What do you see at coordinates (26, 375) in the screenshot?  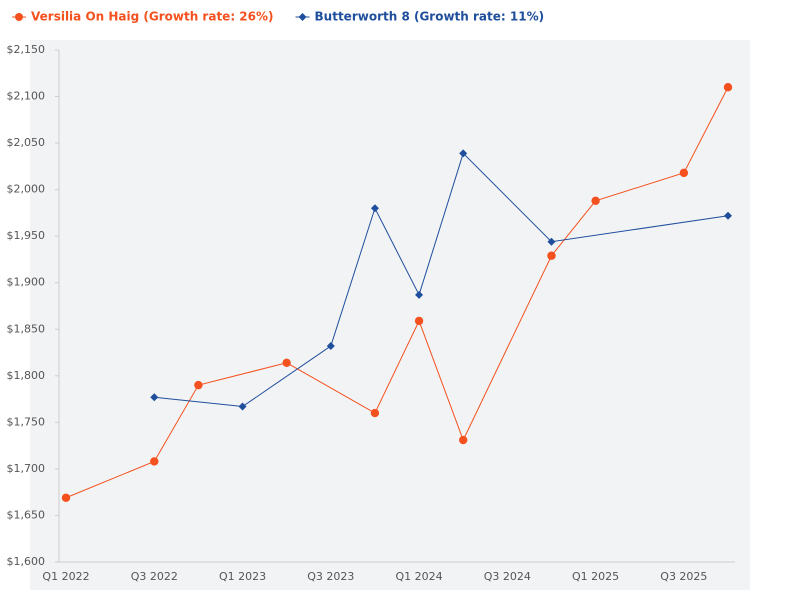 I see `y-tick-label: $1,800` at bounding box center [26, 375].